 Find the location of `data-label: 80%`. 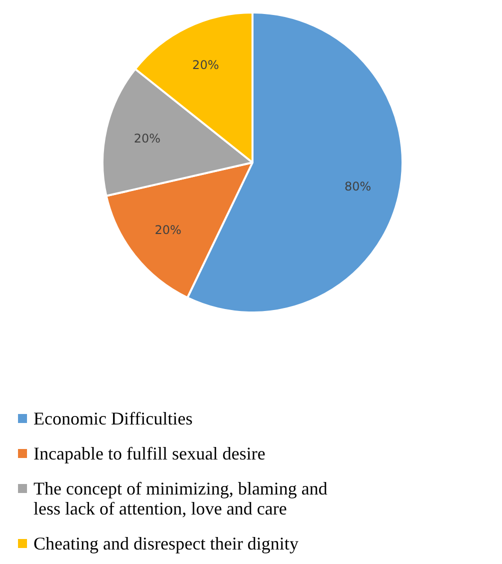

data-label: 80% is located at coordinates (358, 187).